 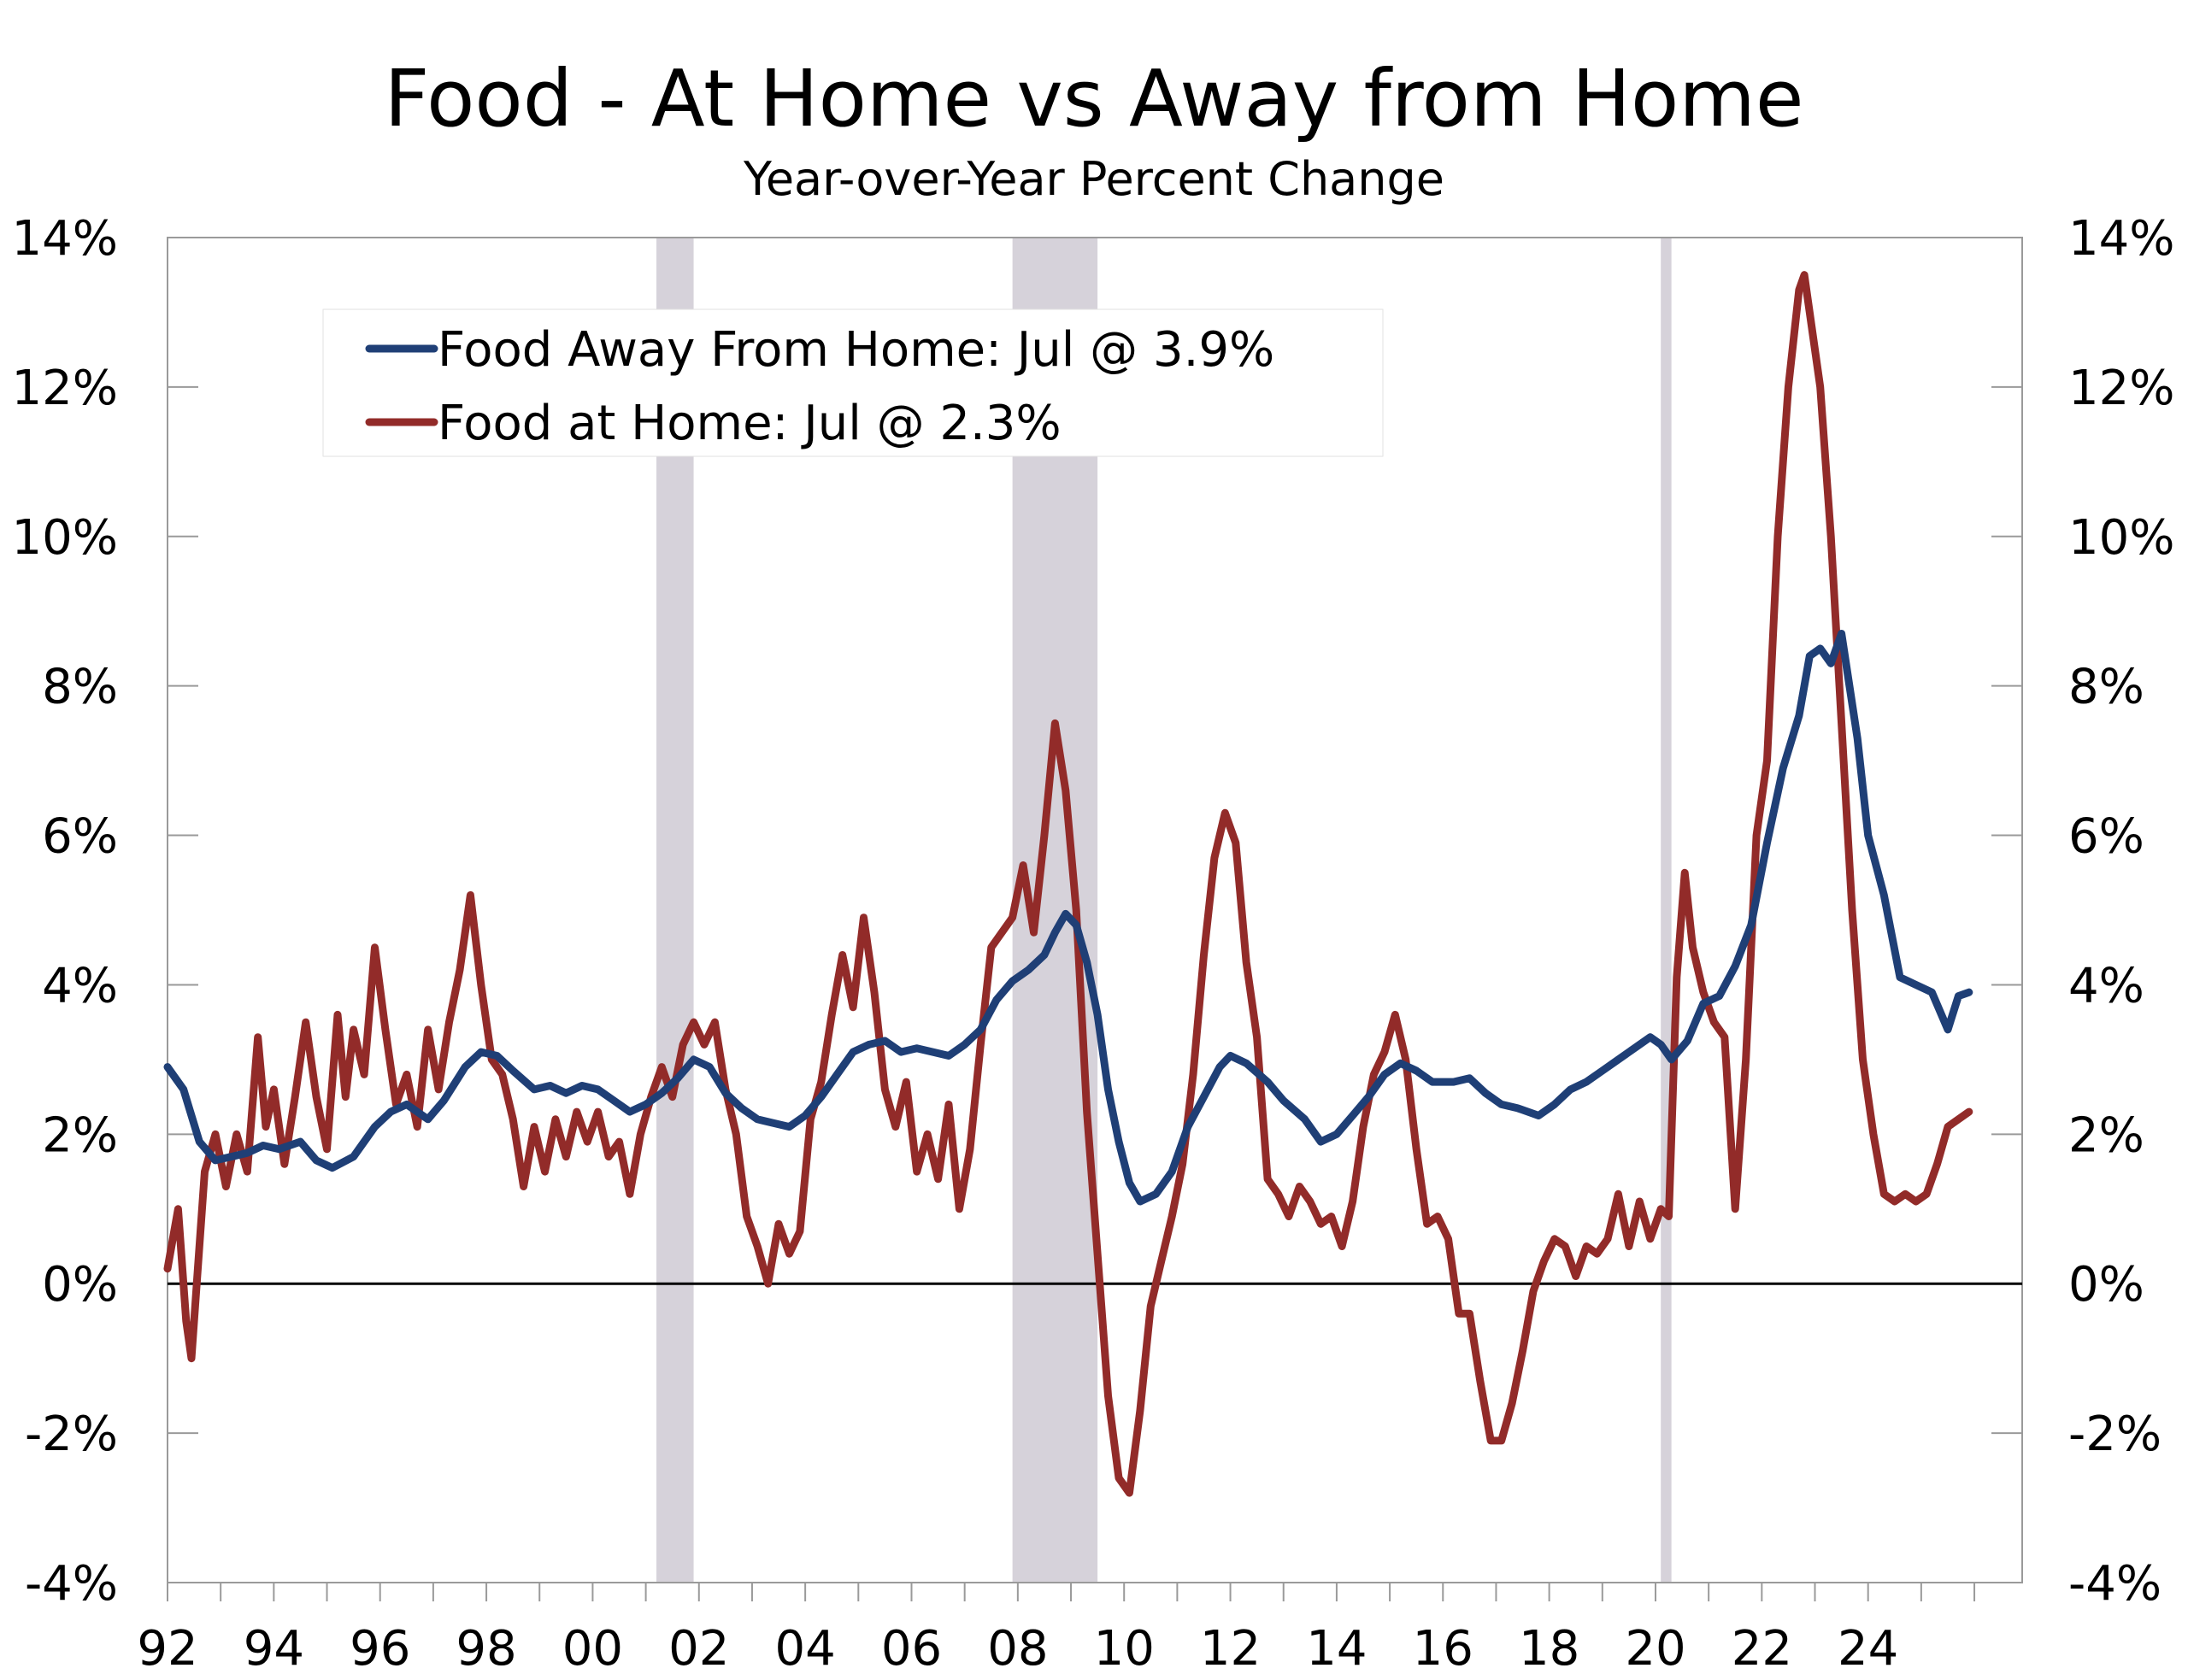 What do you see at coordinates (1230, 1649) in the screenshot?
I see `x-tick-label: 12` at bounding box center [1230, 1649].